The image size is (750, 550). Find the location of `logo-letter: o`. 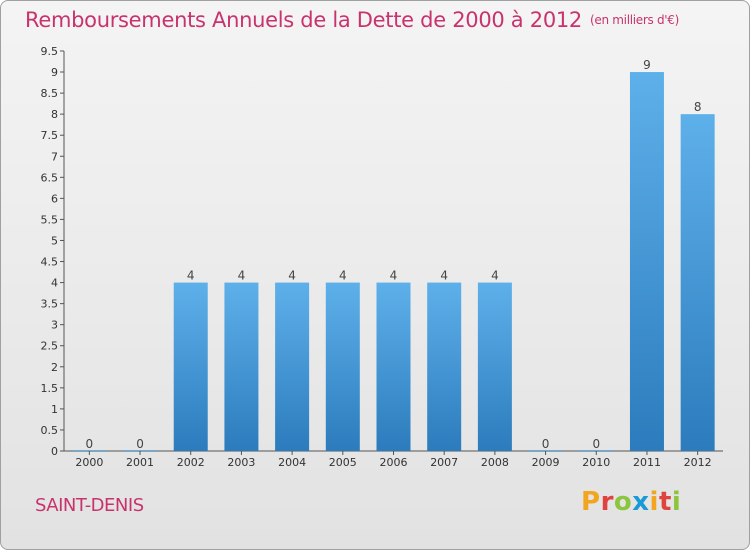

logo-letter: o is located at coordinates (623, 502).